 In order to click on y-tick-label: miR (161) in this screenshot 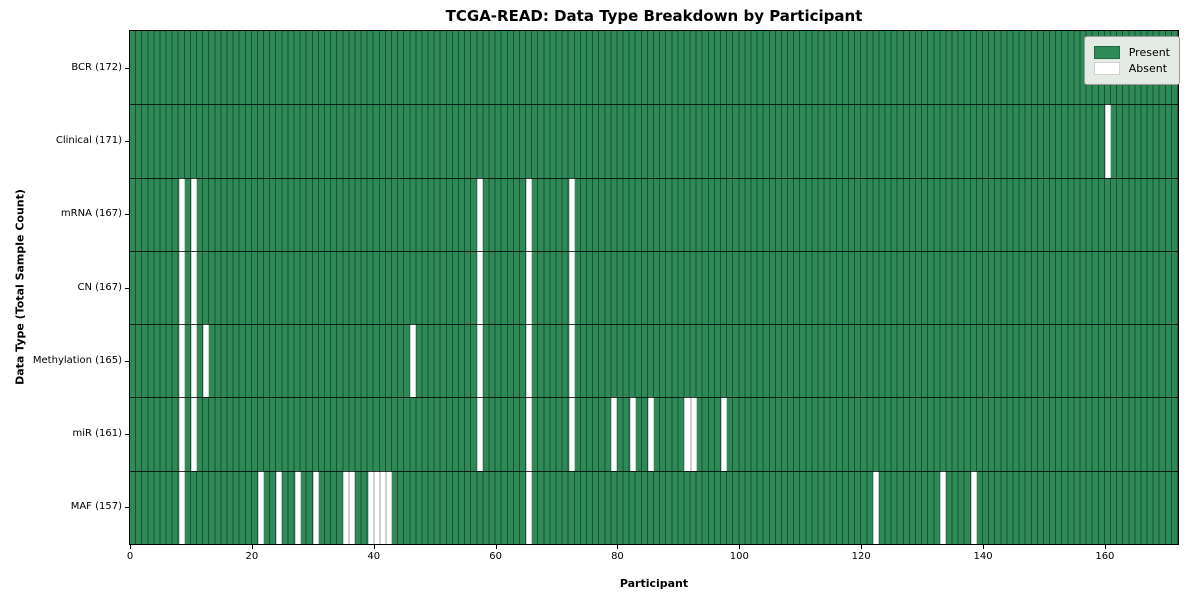, I will do `click(97, 434)`.